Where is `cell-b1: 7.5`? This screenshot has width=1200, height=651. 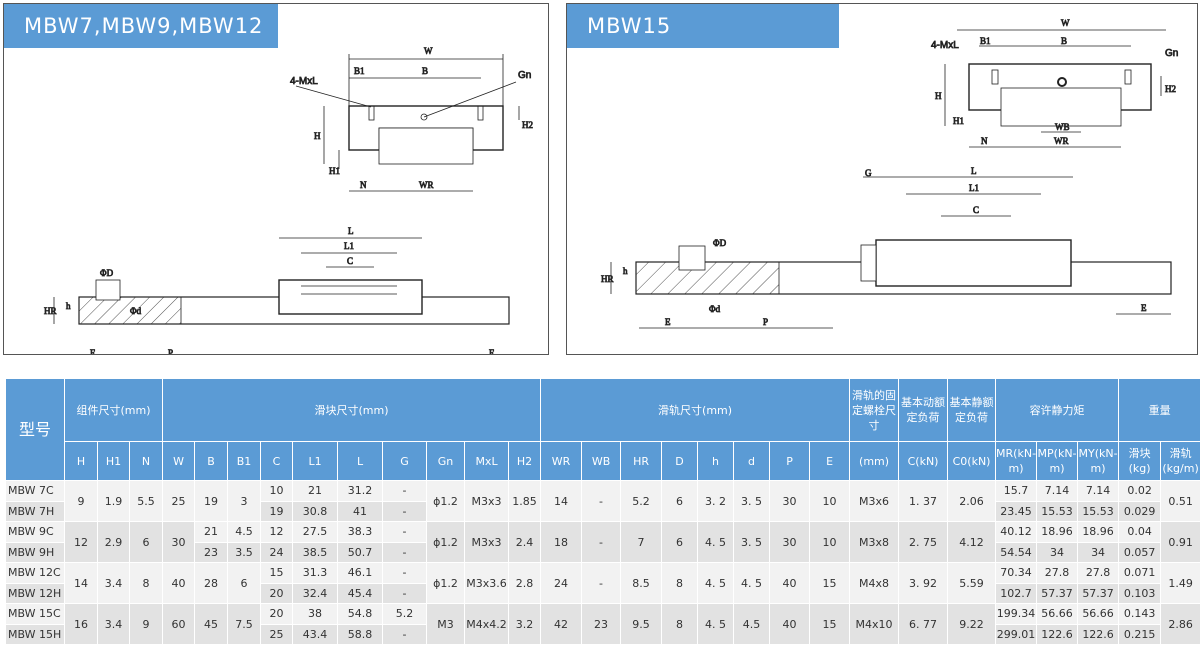 cell-b1: 7.5 is located at coordinates (244, 624).